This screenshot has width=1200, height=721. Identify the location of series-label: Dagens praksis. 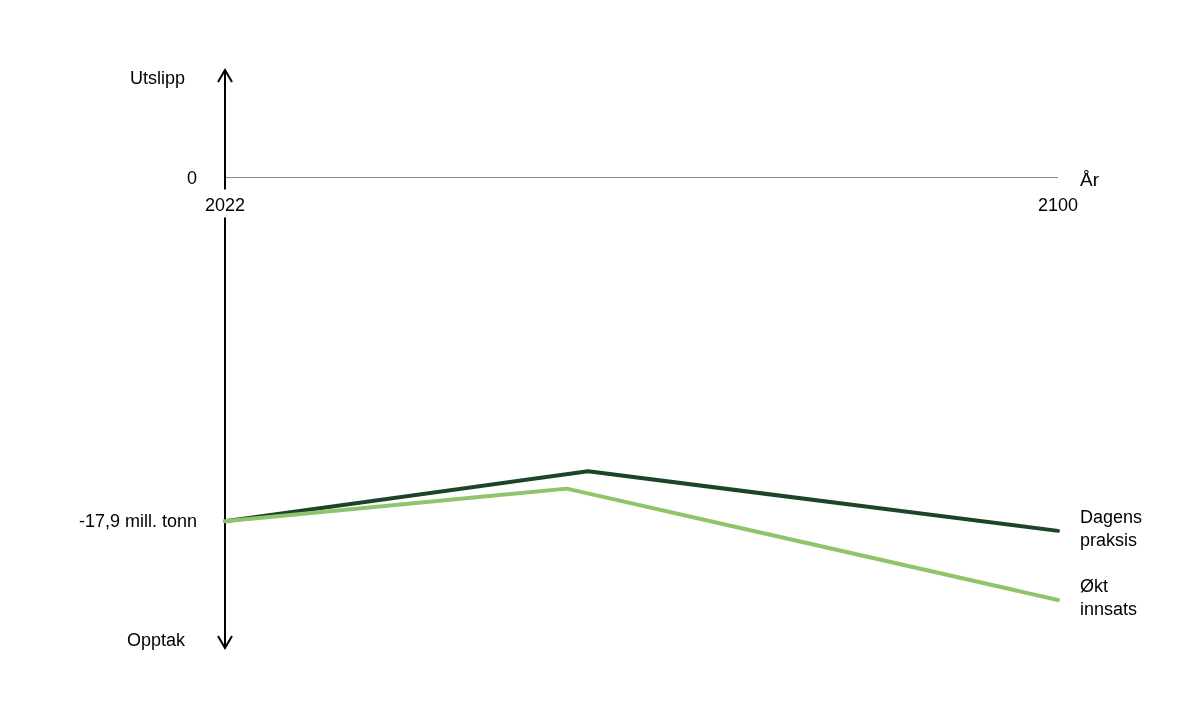
(1111, 528).